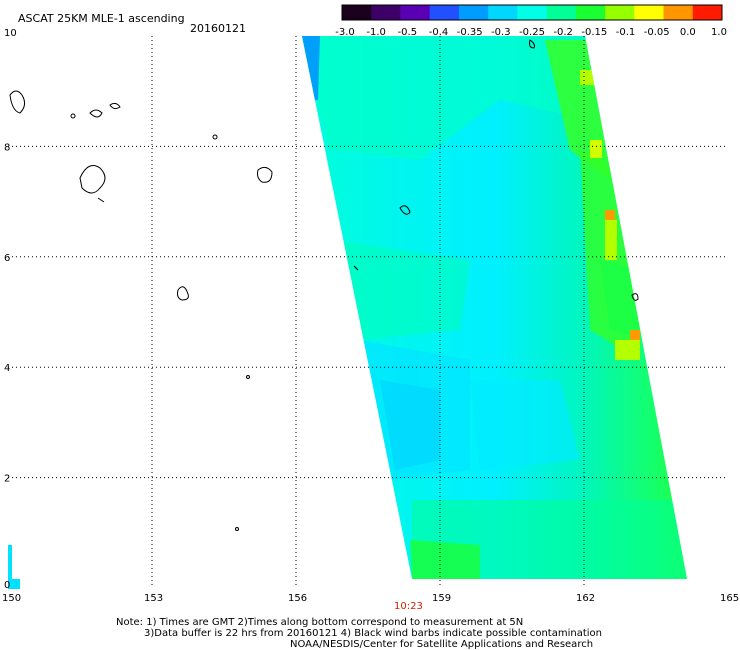  What do you see at coordinates (441, 598) in the screenshot?
I see `x-tick-label: 159` at bounding box center [441, 598].